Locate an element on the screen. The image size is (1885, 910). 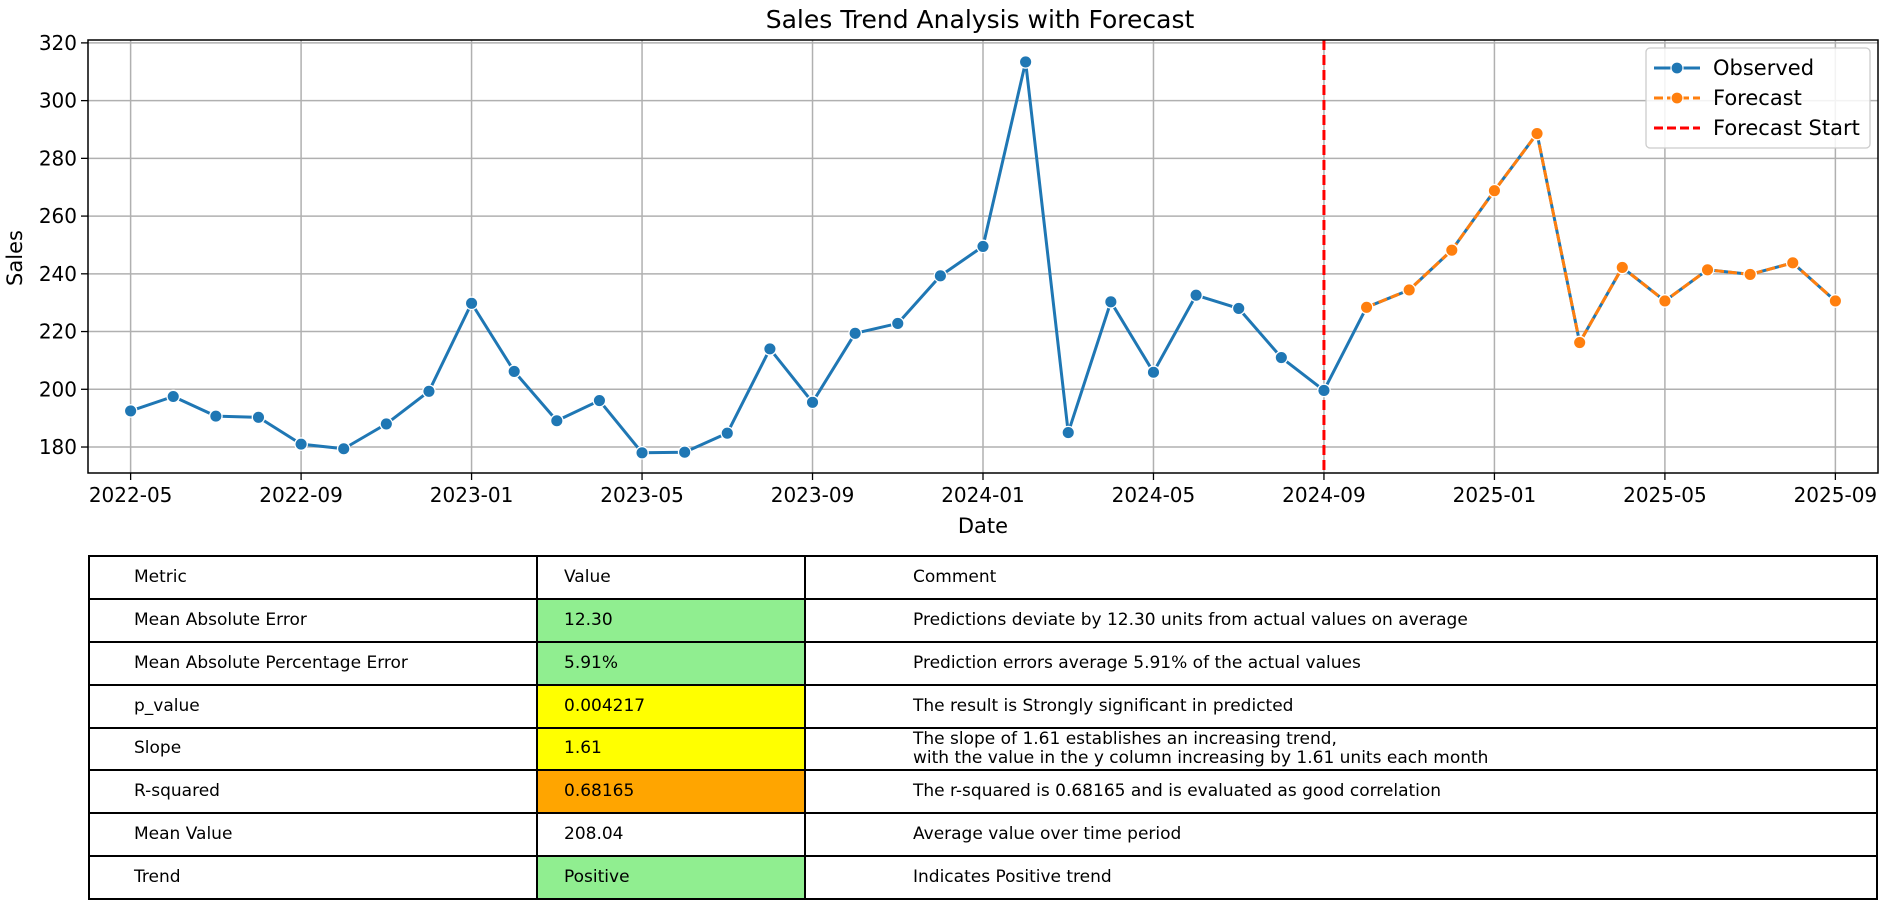
x-tick-label: 2024-01 is located at coordinates (983, 495).